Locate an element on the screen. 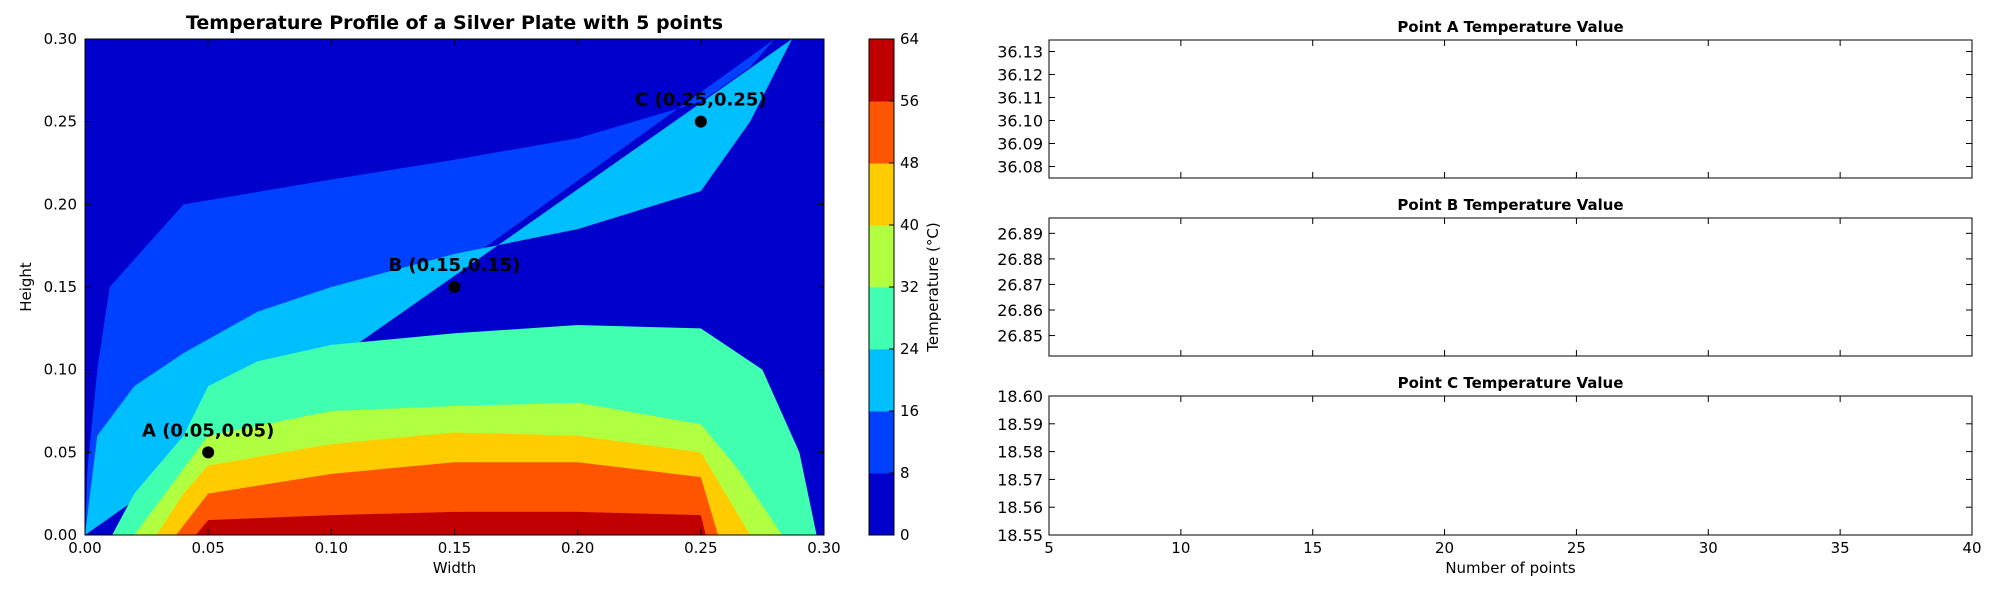  probe-point-label: B (0.15,0.15) is located at coordinates (454, 265).